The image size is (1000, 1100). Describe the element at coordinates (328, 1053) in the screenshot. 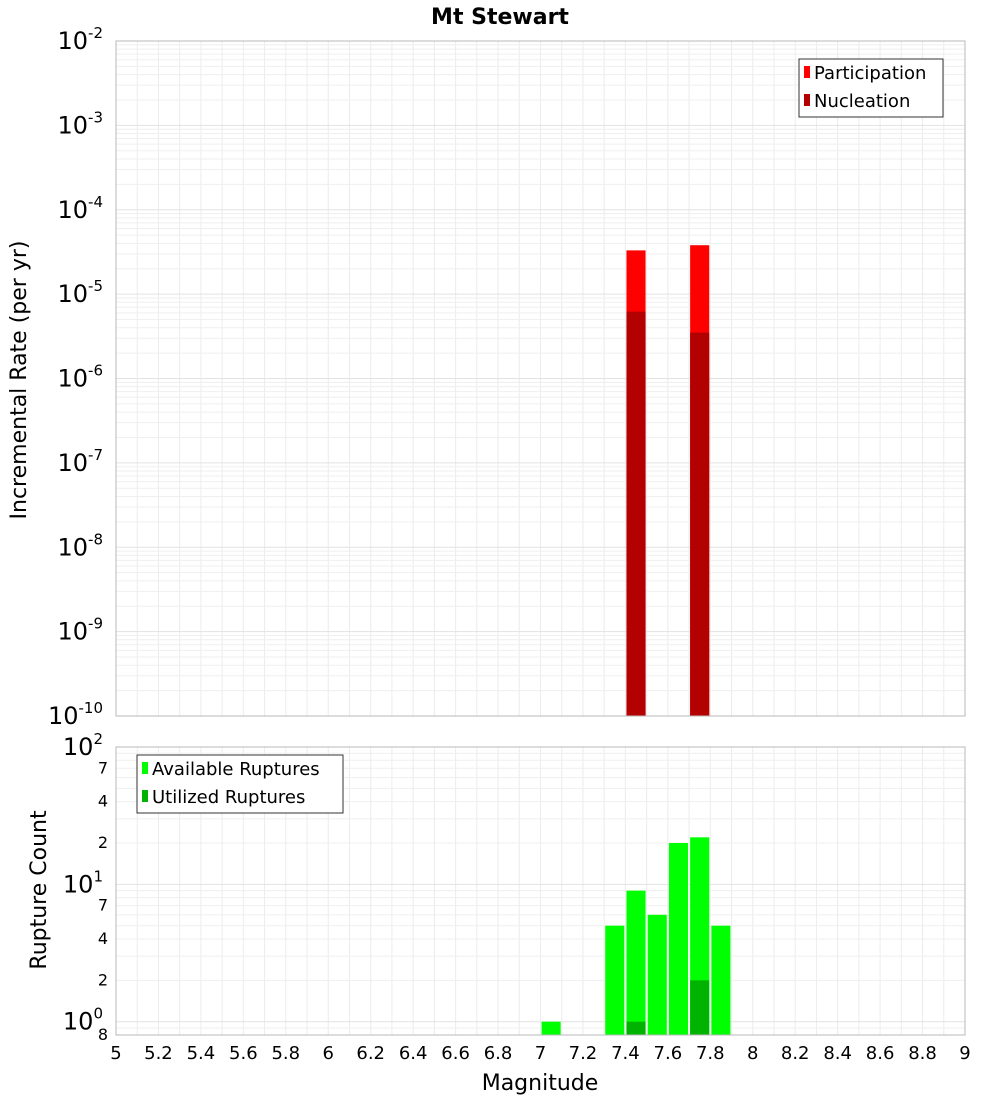

I see `x-tick-label: 6` at that location.